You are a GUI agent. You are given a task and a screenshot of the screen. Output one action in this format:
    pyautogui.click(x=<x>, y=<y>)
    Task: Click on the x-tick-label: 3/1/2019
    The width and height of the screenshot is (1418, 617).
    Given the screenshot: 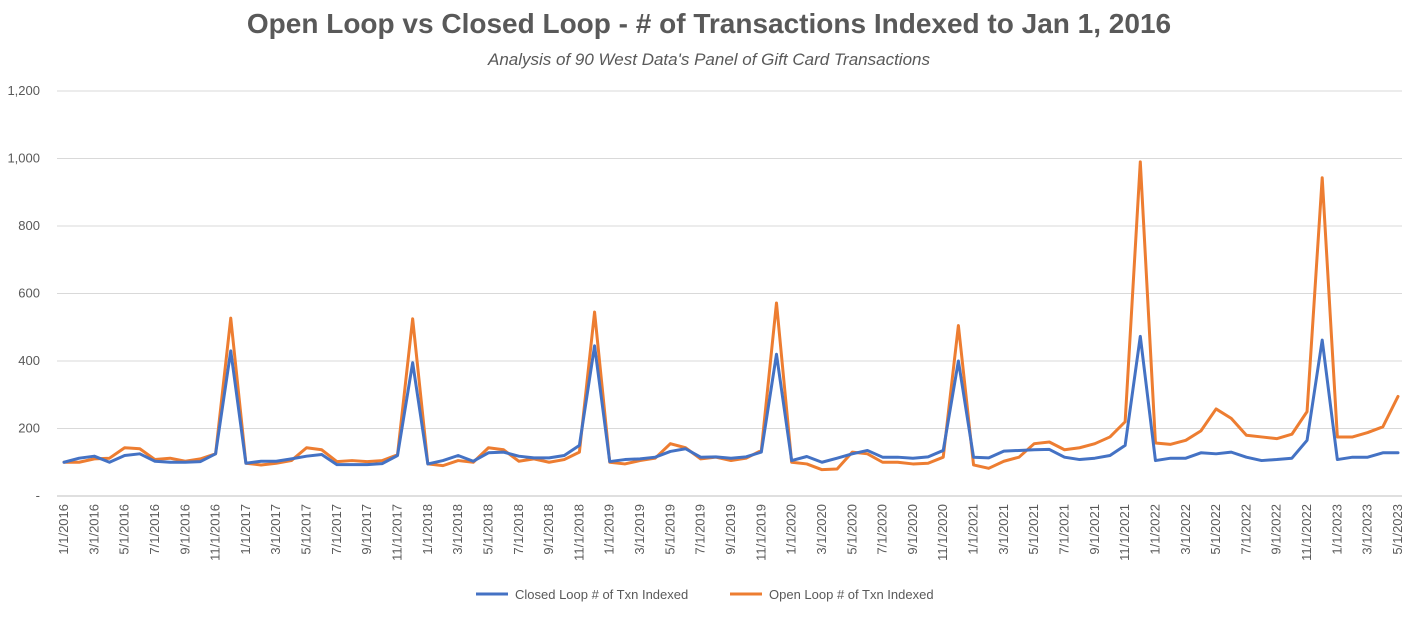 What is the action you would take?
    pyautogui.click(x=639, y=529)
    